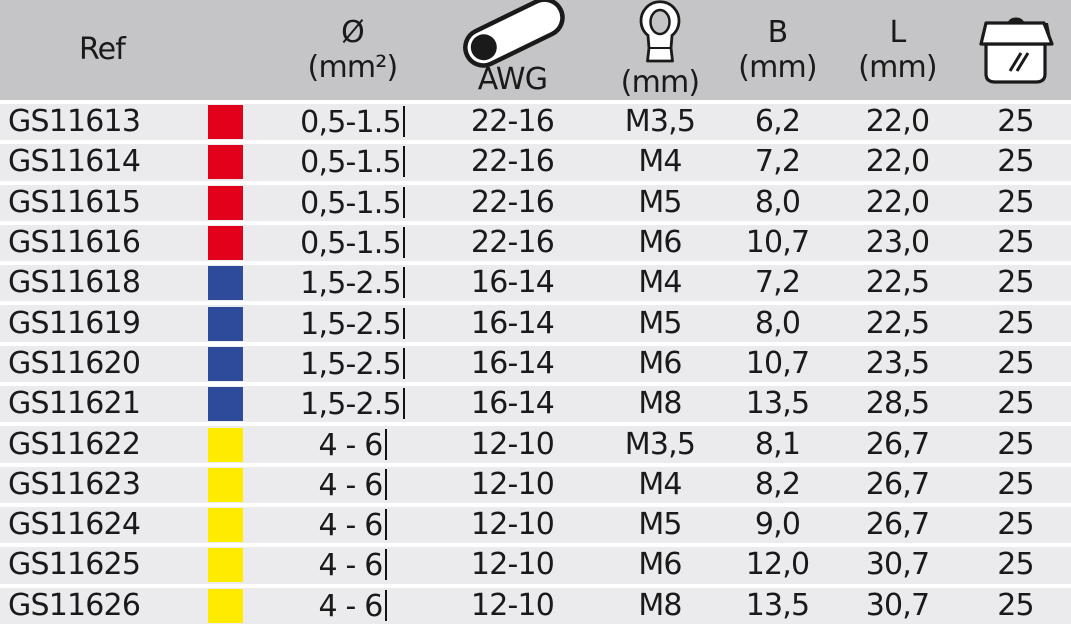 The image size is (1071, 628). What do you see at coordinates (777, 404) in the screenshot?
I see `b-cell: 13,5` at bounding box center [777, 404].